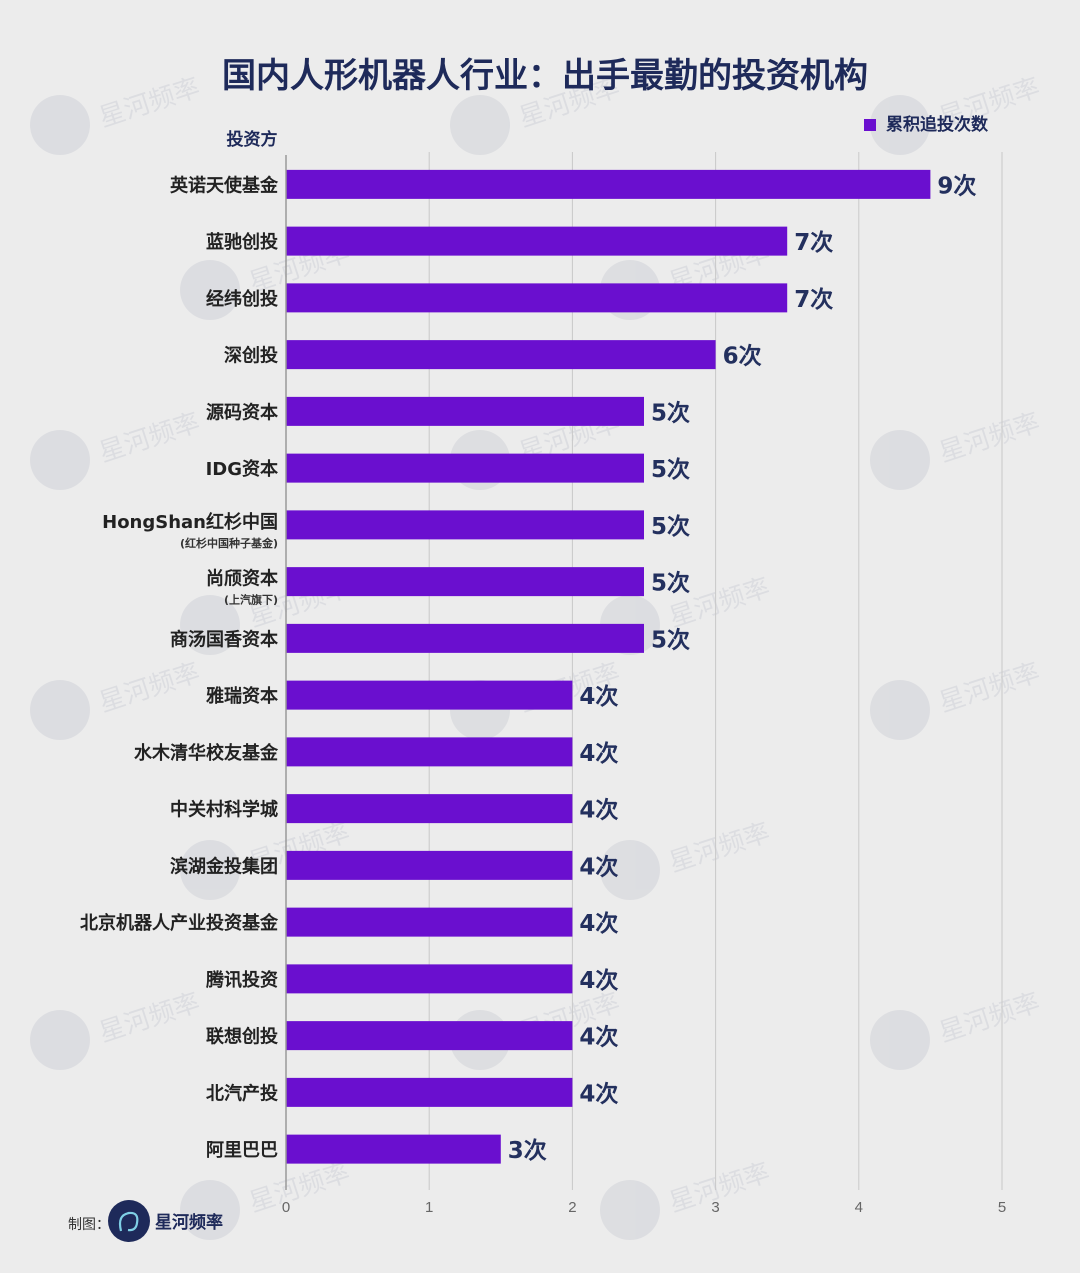 The image size is (1080, 1273). I want to click on footer: 制图： 星河频率, so click(145, 1221).